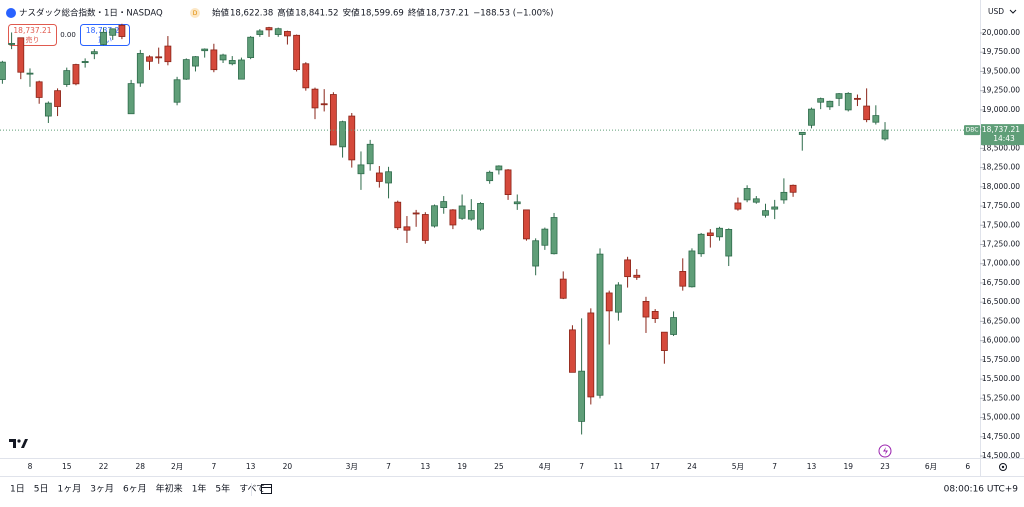  I want to click on symbol-title: ナスダック総合指数・1日・NASDAQ, so click(91, 13).